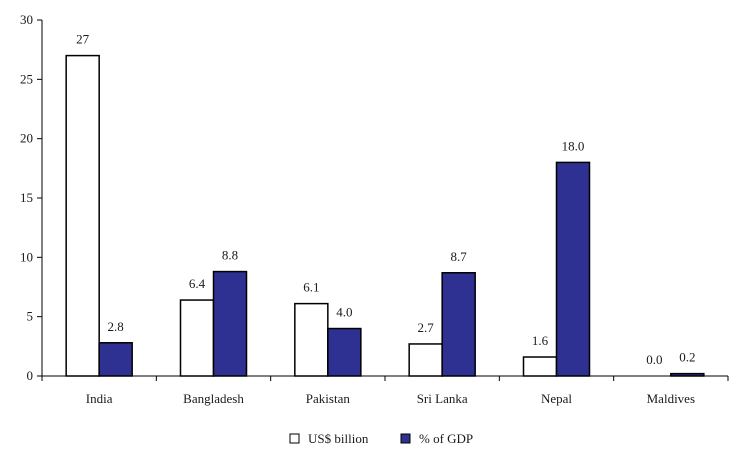 Image resolution: width=739 pixels, height=451 pixels. I want to click on y-axis: 0 5 10 15 20 25 30, so click(31, 197).